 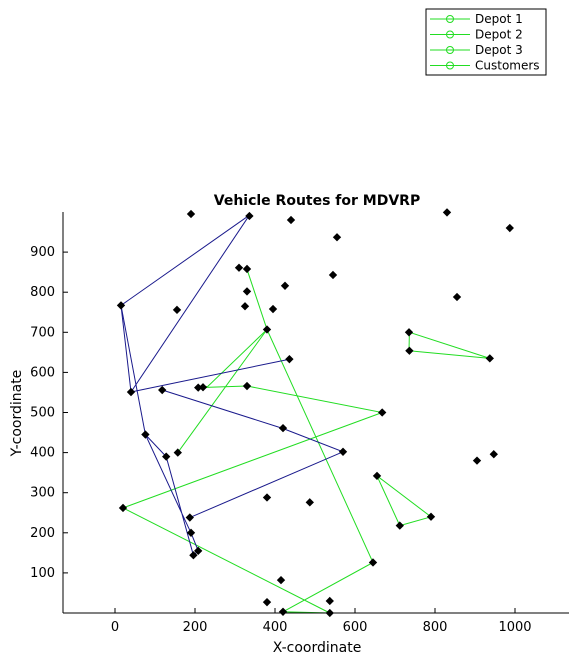 What do you see at coordinates (42, 332) in the screenshot?
I see `y-tick-label: 700` at bounding box center [42, 332].